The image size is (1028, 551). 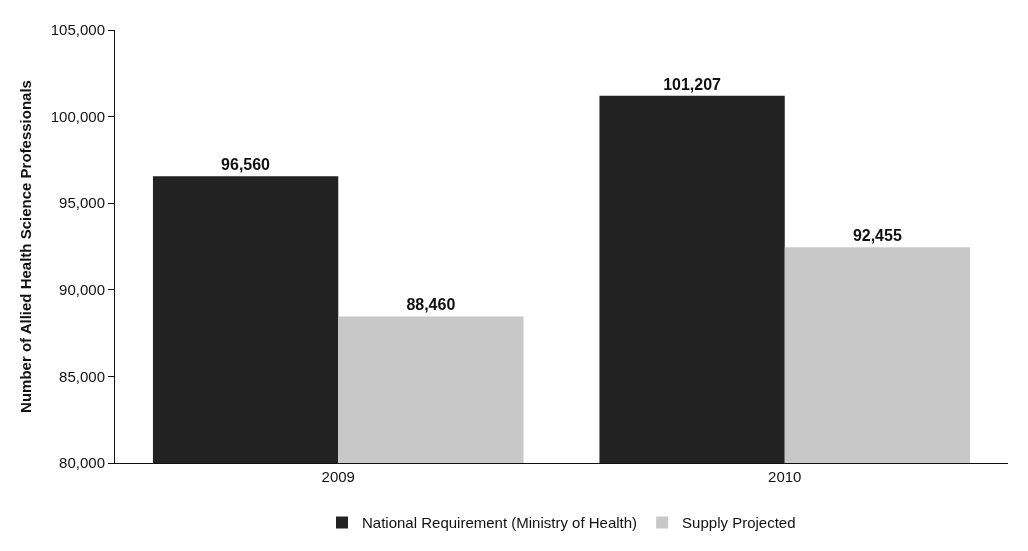 What do you see at coordinates (877, 236) in the screenshot?
I see `data-label: 92,455` at bounding box center [877, 236].